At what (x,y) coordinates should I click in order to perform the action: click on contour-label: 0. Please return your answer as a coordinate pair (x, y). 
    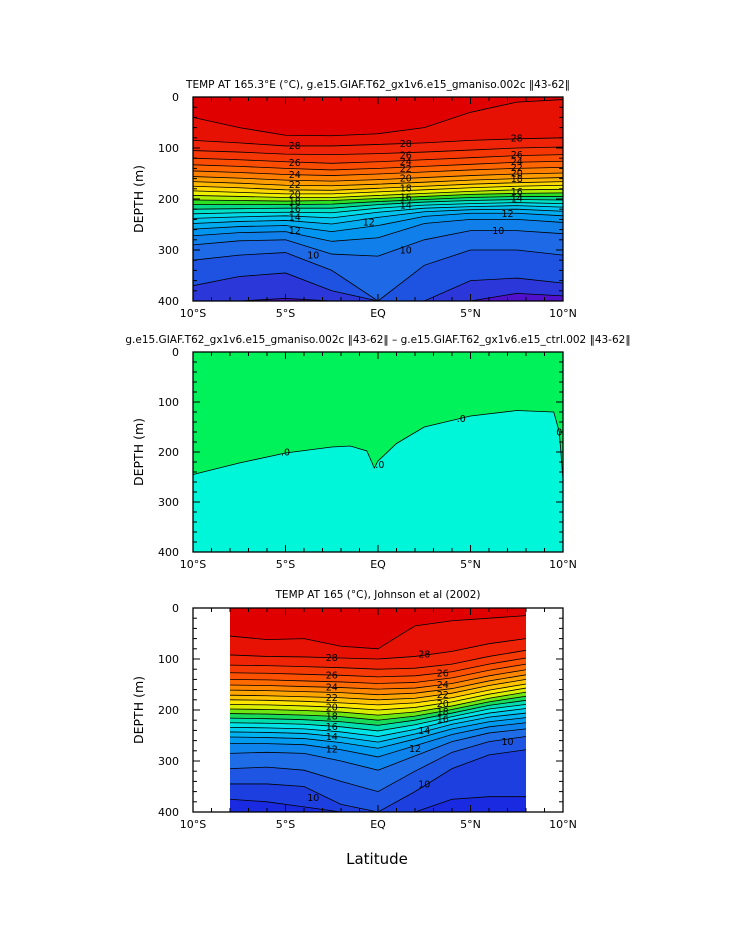
    Looking at the image, I should click on (559, 433).